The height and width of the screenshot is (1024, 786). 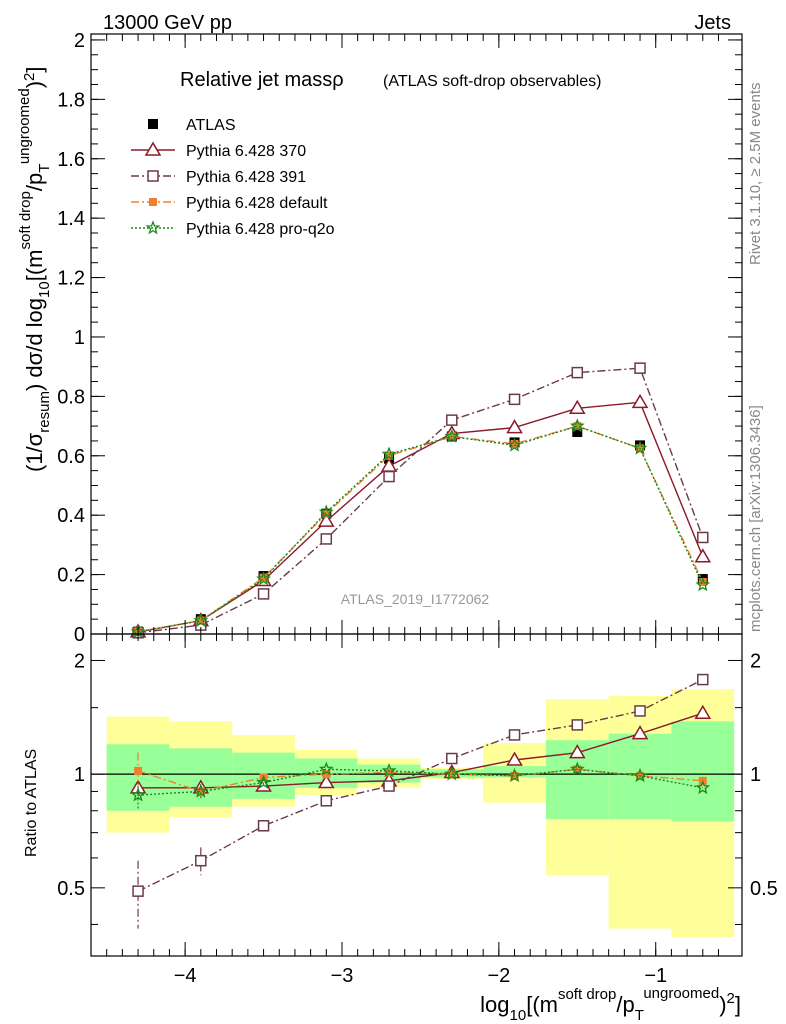 I want to click on process-label: Jets, so click(x=712, y=23).